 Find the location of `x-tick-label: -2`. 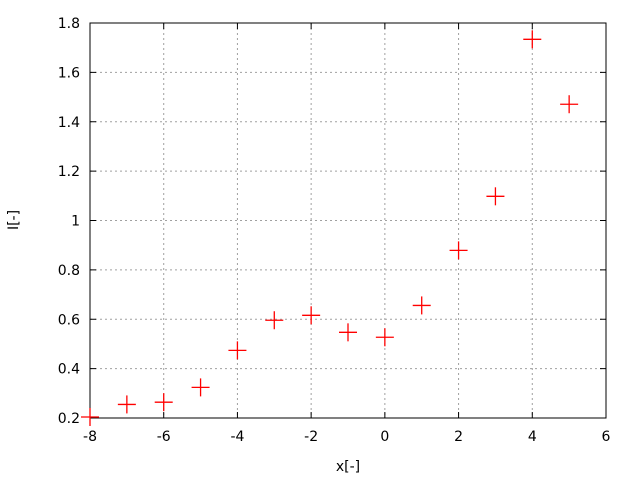

x-tick-label: -2 is located at coordinates (311, 437).